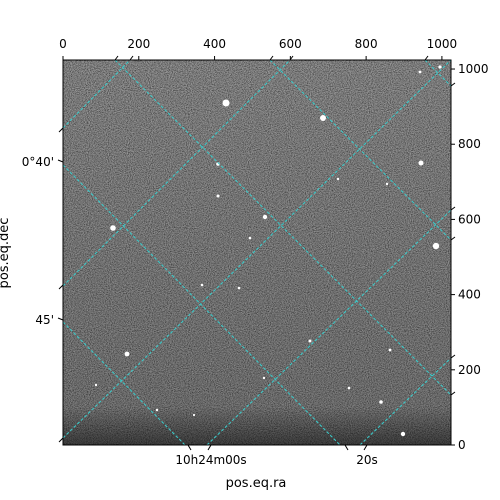  I want to click on right-tick-label: 400, so click(469, 295).